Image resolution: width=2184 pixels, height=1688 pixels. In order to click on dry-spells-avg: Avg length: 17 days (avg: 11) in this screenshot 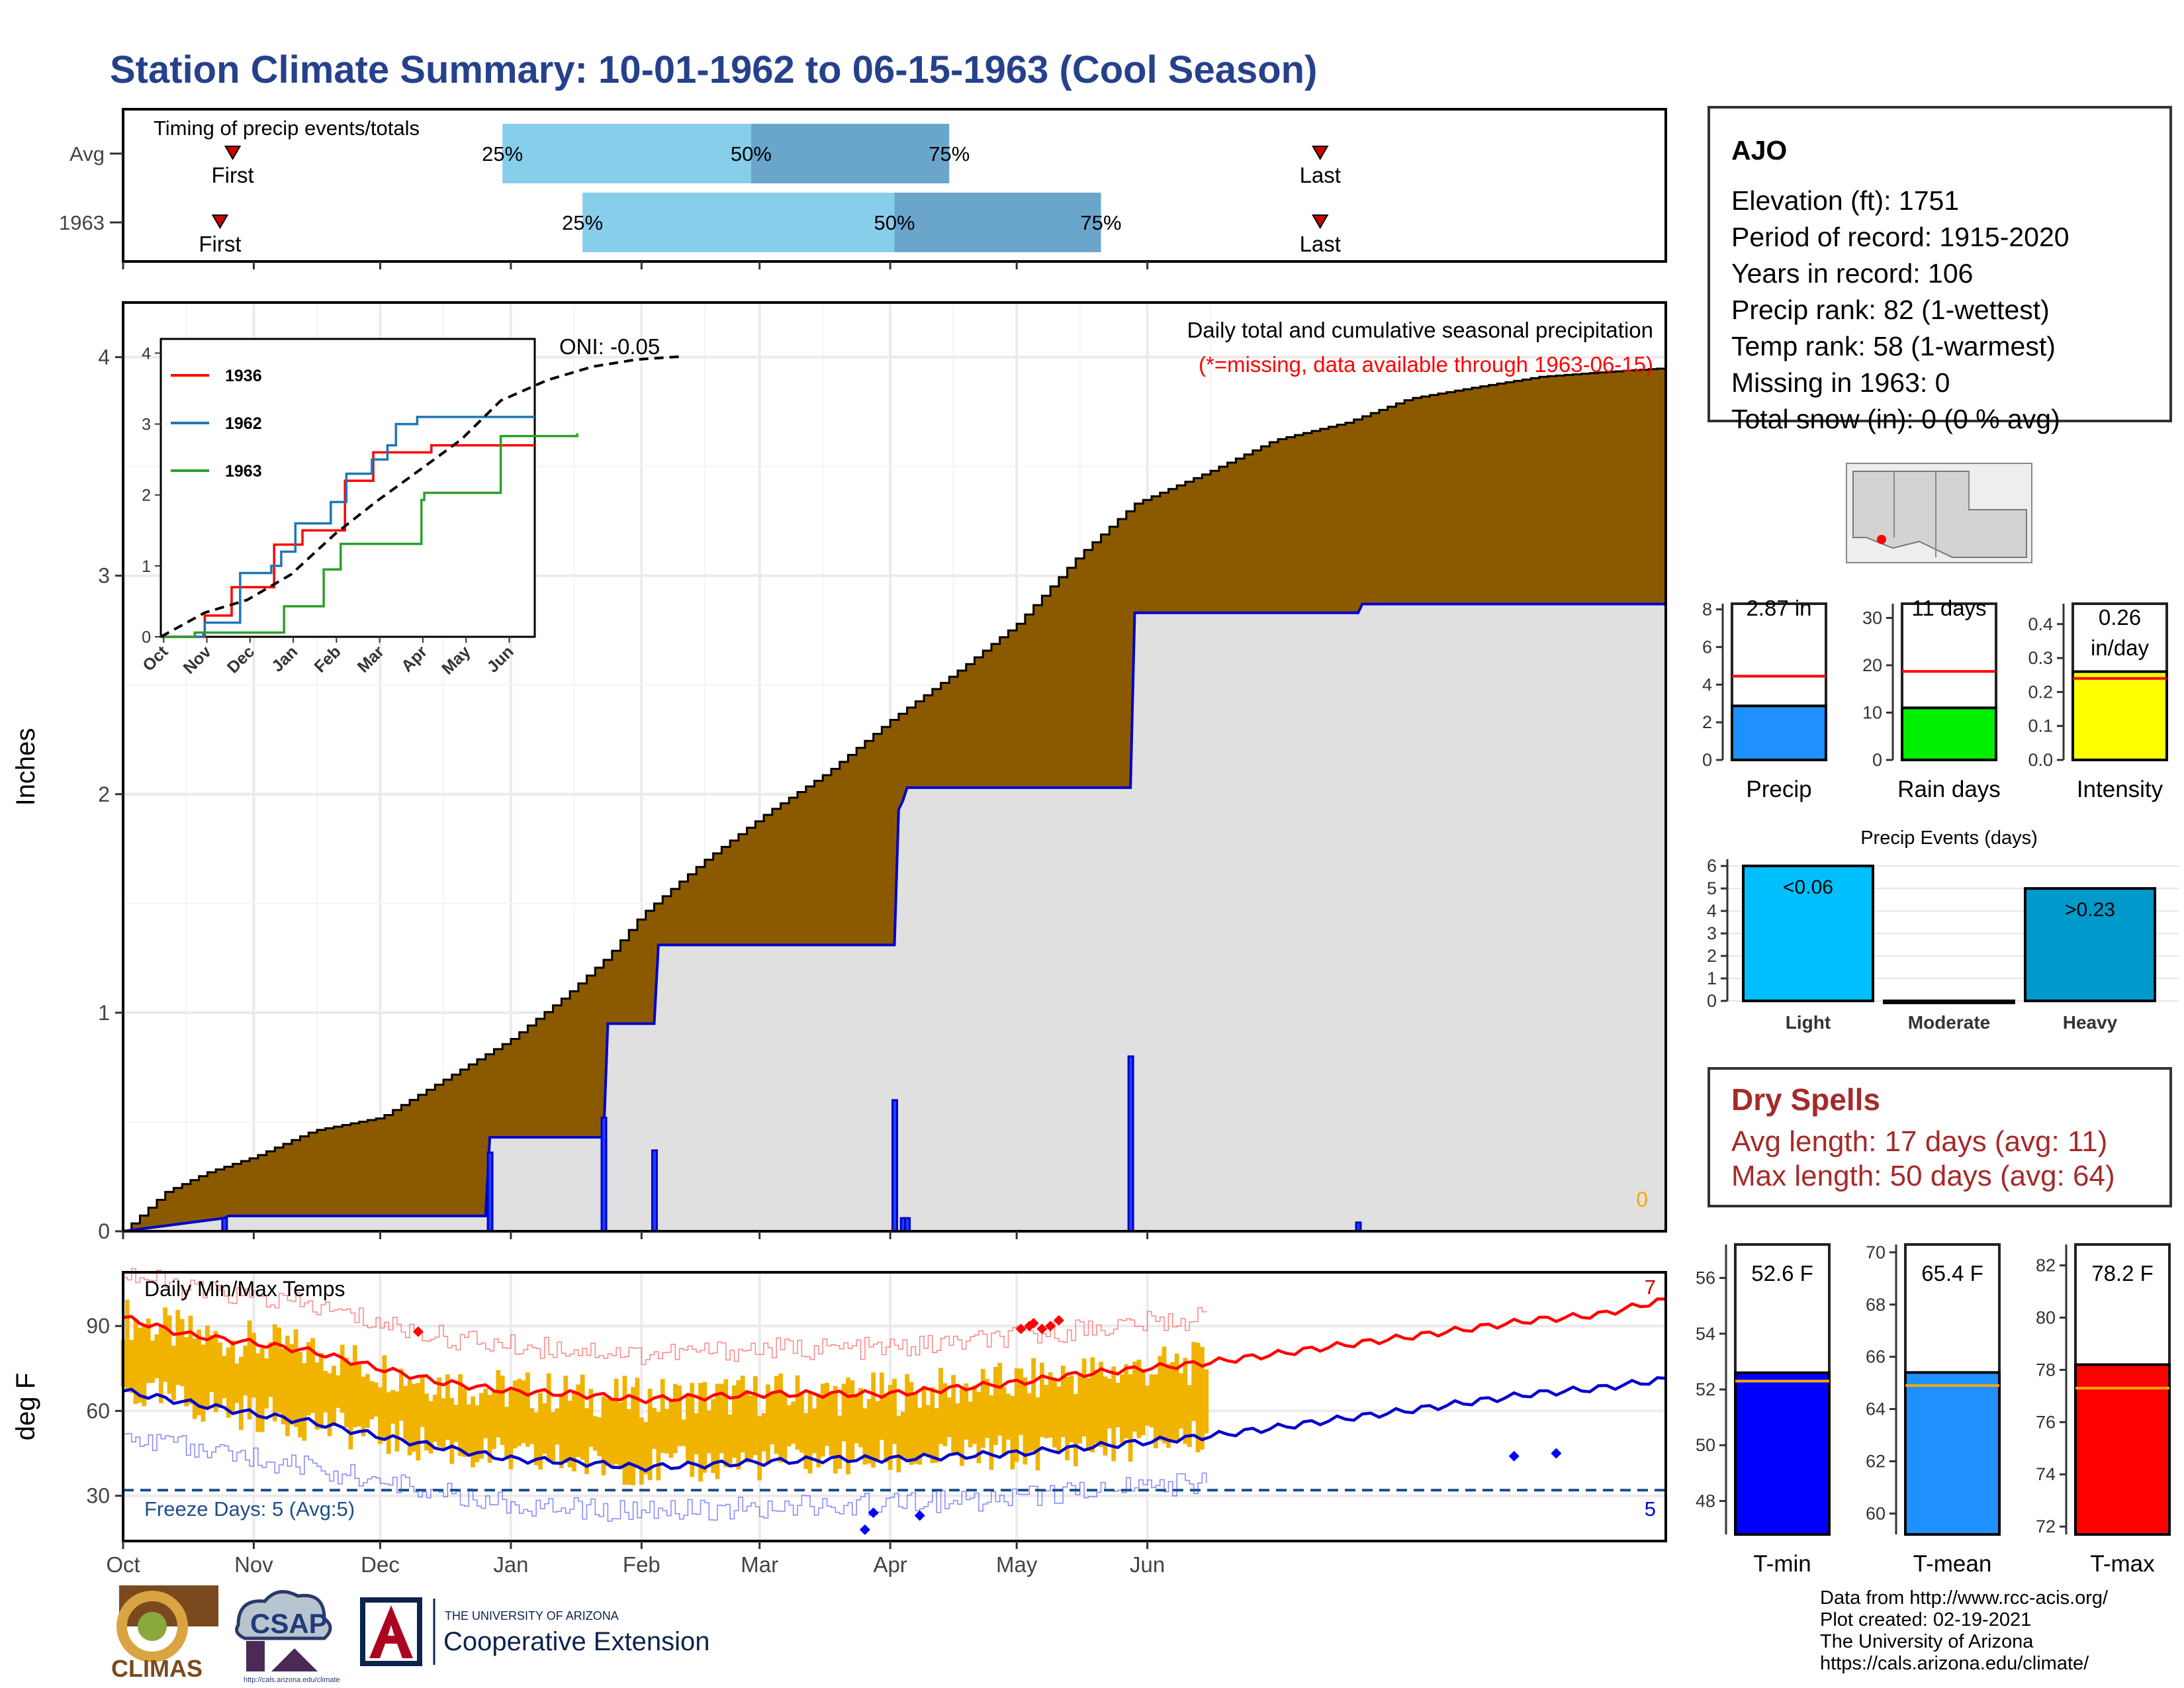, I will do `click(1920, 1141)`.